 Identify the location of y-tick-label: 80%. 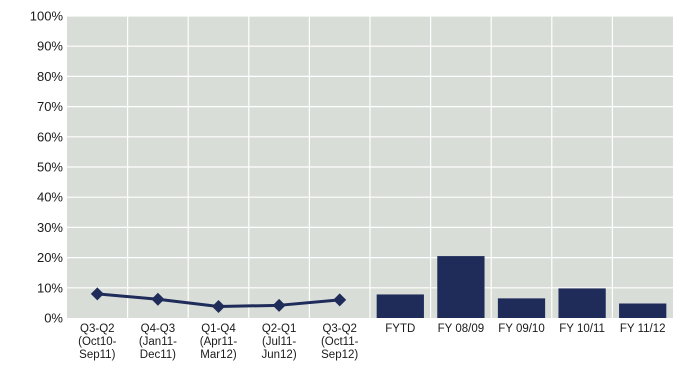
(50, 76).